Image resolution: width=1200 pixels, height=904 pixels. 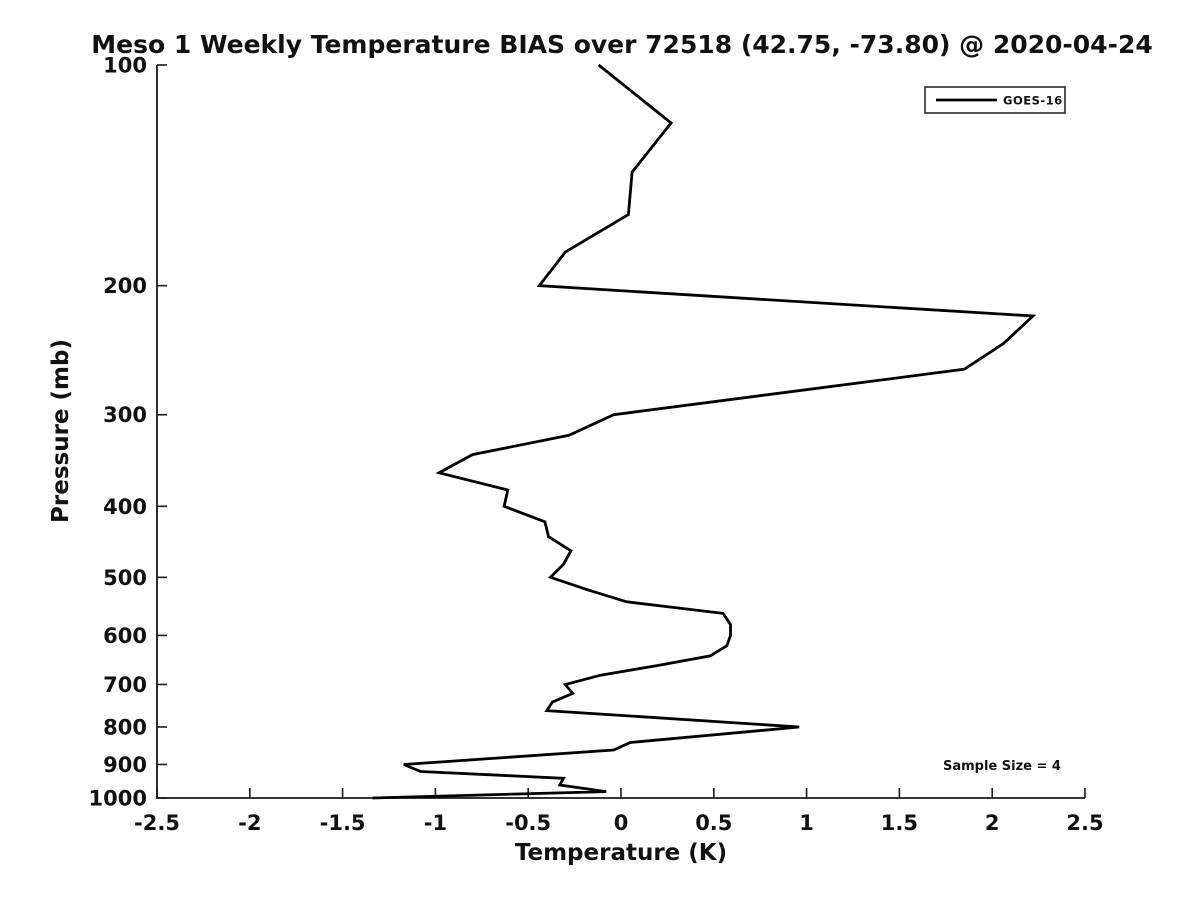 I want to click on y-tick-label: 900, so click(x=125, y=765).